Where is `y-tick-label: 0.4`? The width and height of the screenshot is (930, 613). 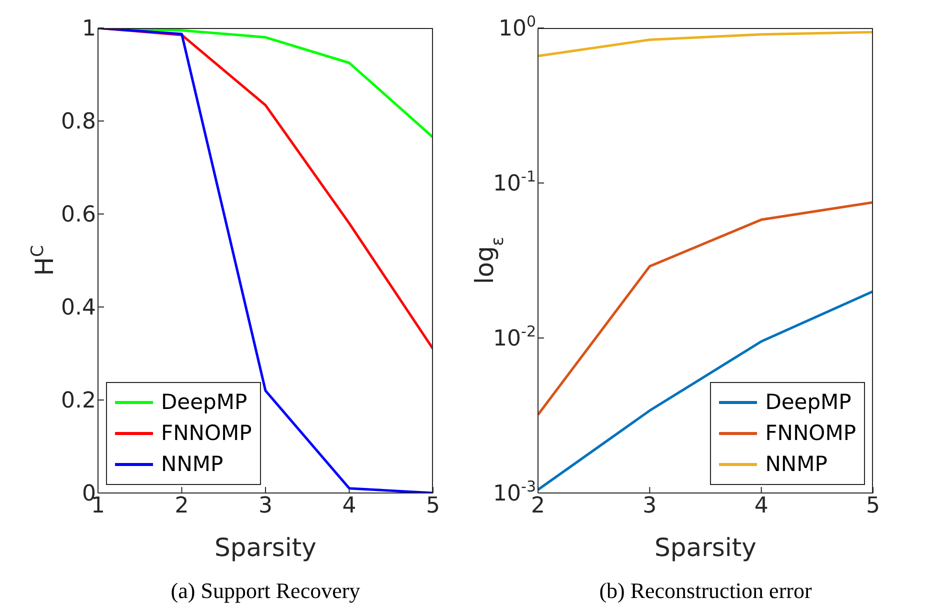
y-tick-label: 0.4 is located at coordinates (78, 308).